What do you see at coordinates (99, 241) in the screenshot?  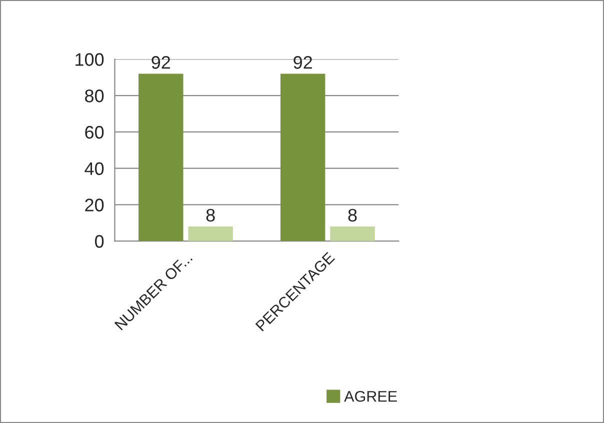 I see `y-tick-label: 0` at bounding box center [99, 241].